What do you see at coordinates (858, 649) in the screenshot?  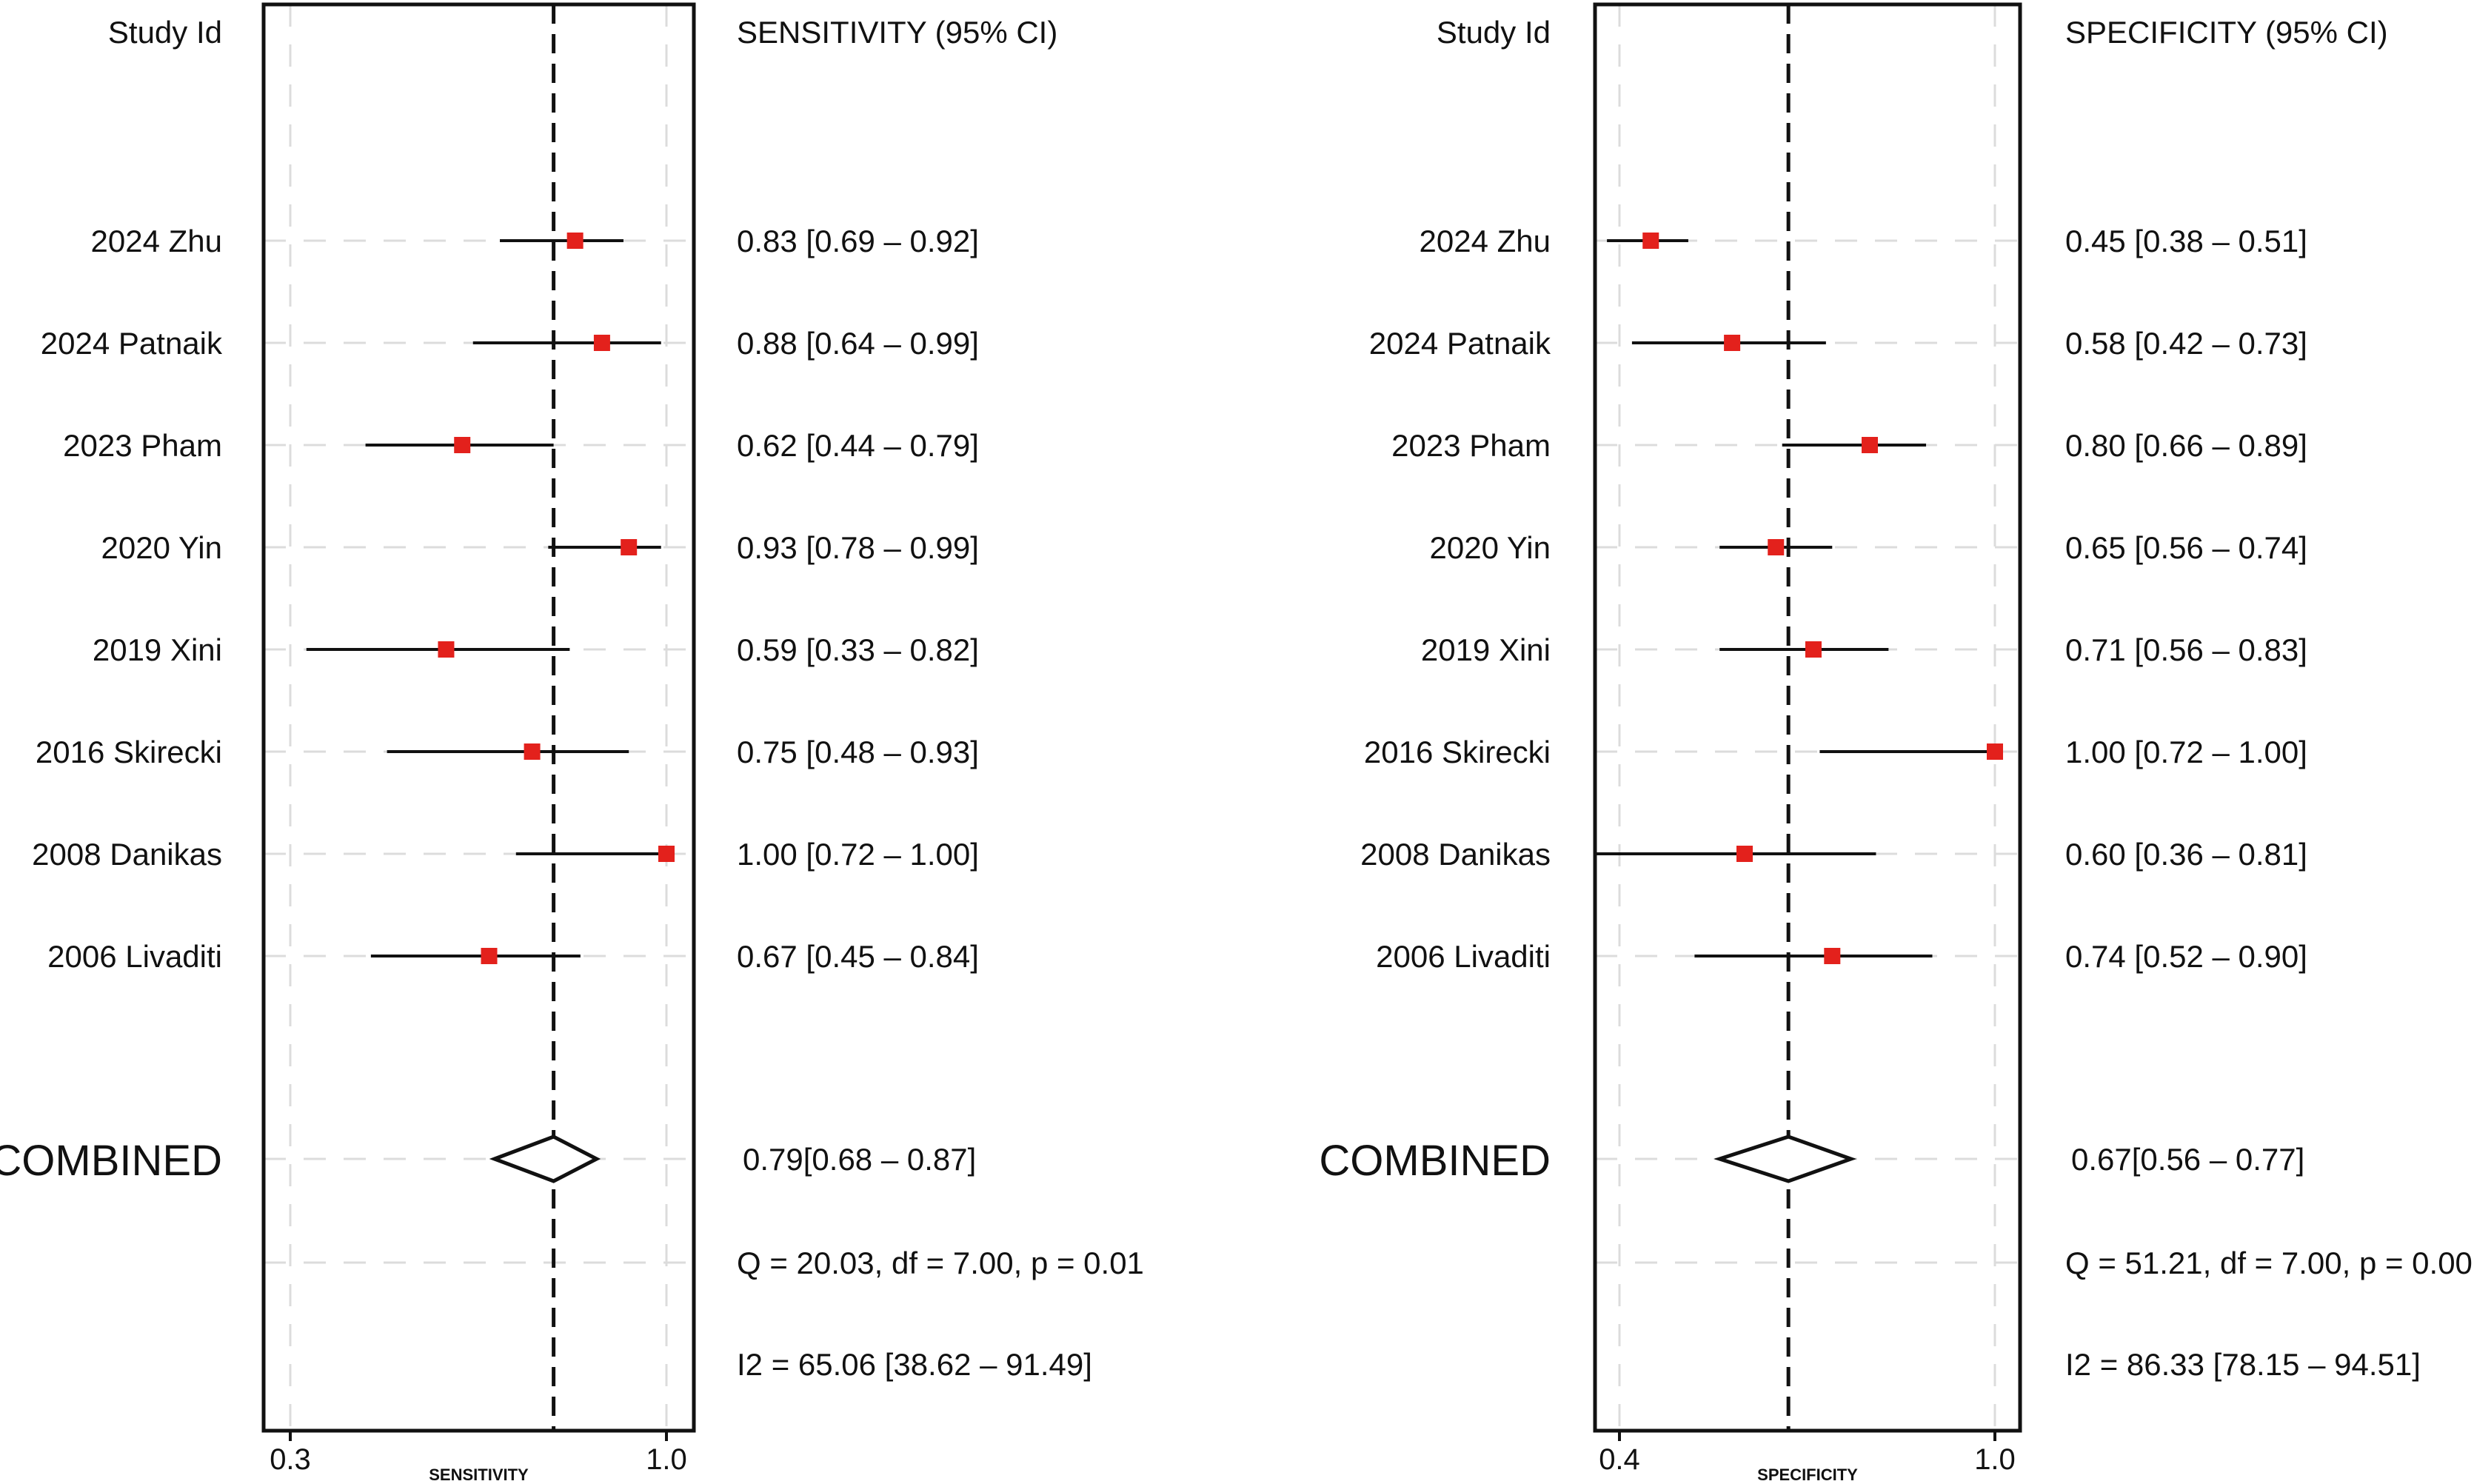 I see `sensitivity-study-ci-text: 0.59 [0.33 – 0.82]` at bounding box center [858, 649].